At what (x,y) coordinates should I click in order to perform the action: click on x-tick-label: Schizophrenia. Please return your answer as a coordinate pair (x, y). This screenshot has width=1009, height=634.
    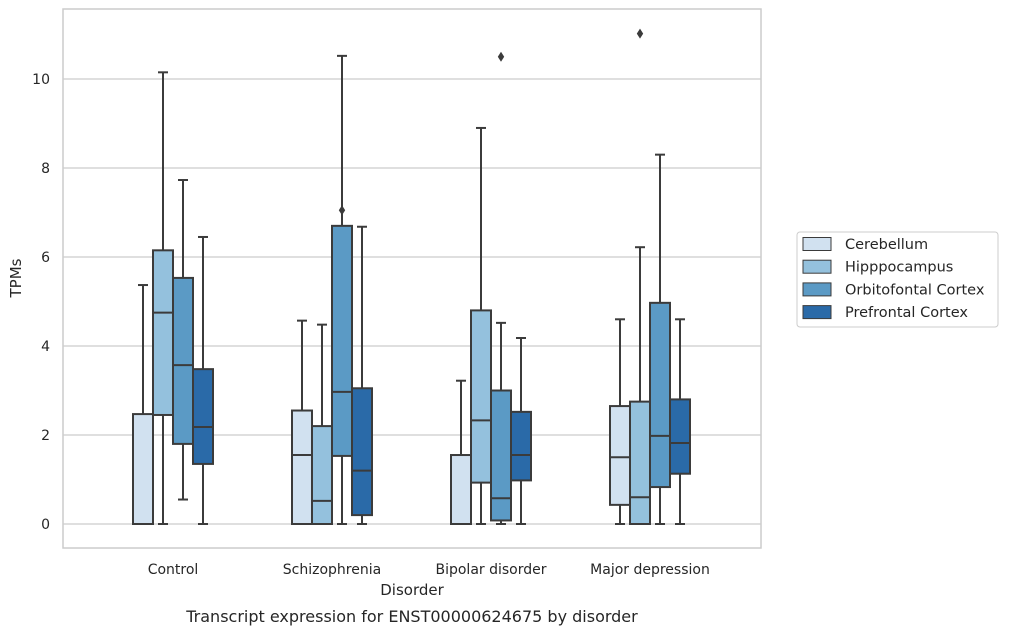
    Looking at the image, I should click on (332, 570).